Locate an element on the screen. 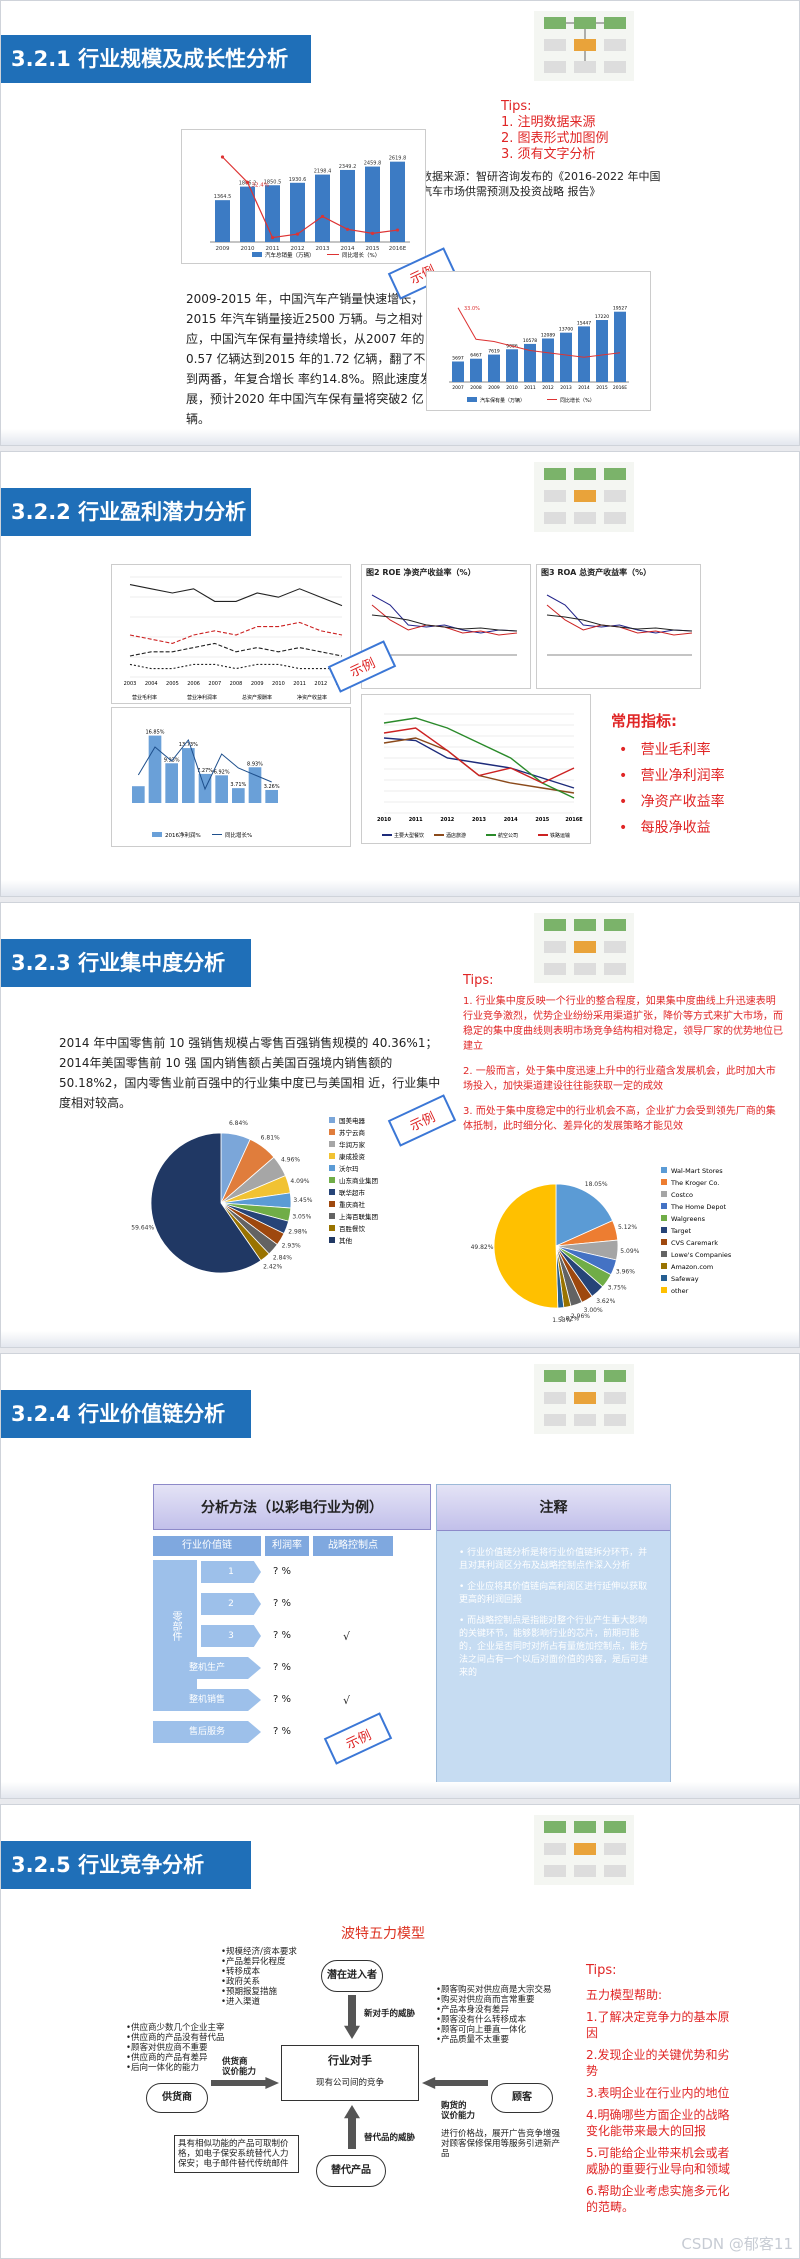 The height and width of the screenshot is (2259, 800). value-chain-step: 1 is located at coordinates (231, 1572).